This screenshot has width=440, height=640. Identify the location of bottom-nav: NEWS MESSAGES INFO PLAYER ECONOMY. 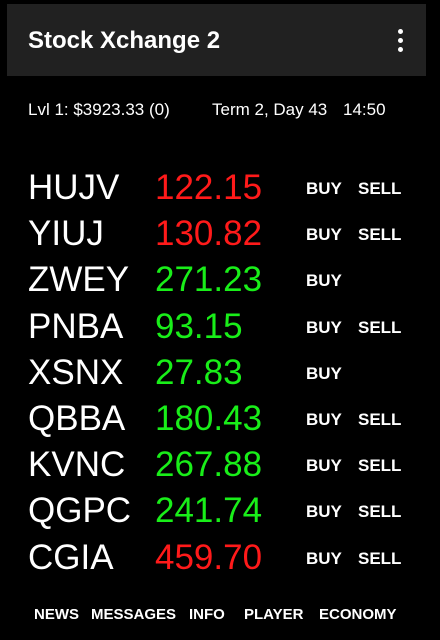
(216, 618).